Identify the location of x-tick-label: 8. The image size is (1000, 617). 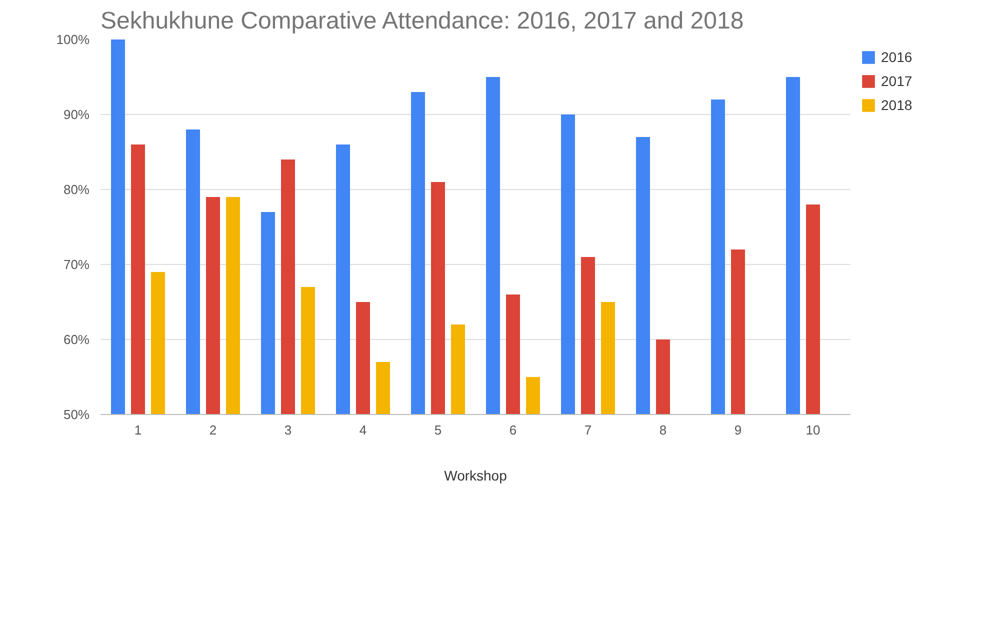
(663, 430).